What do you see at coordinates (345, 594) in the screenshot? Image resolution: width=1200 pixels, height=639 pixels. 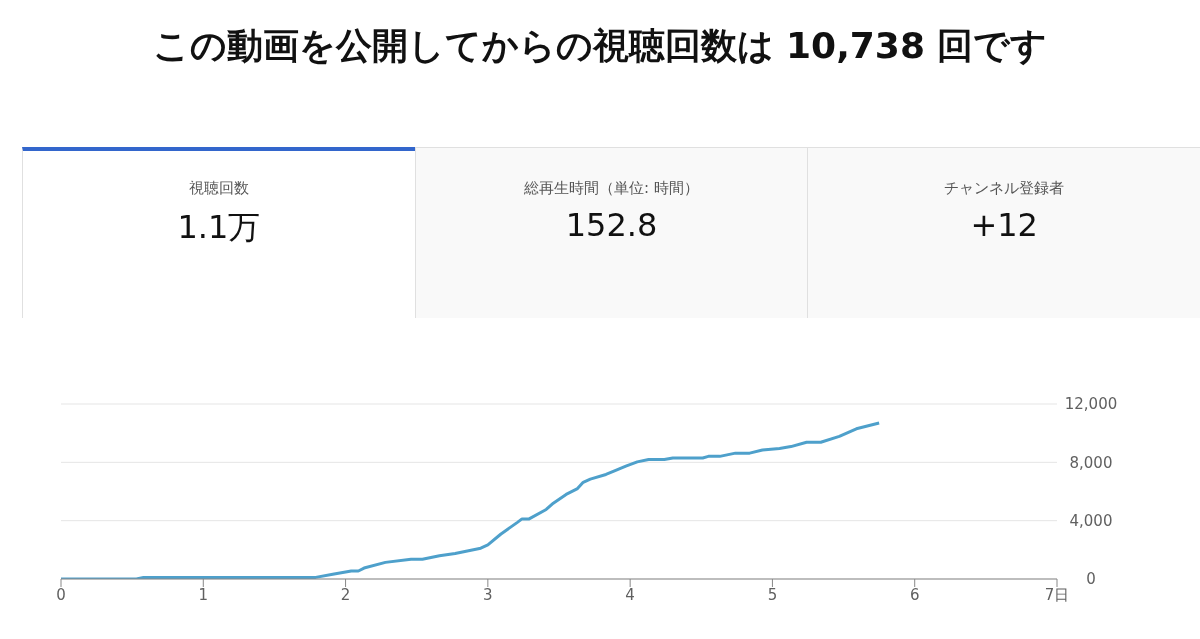 I see `x-tick-label: 2` at bounding box center [345, 594].